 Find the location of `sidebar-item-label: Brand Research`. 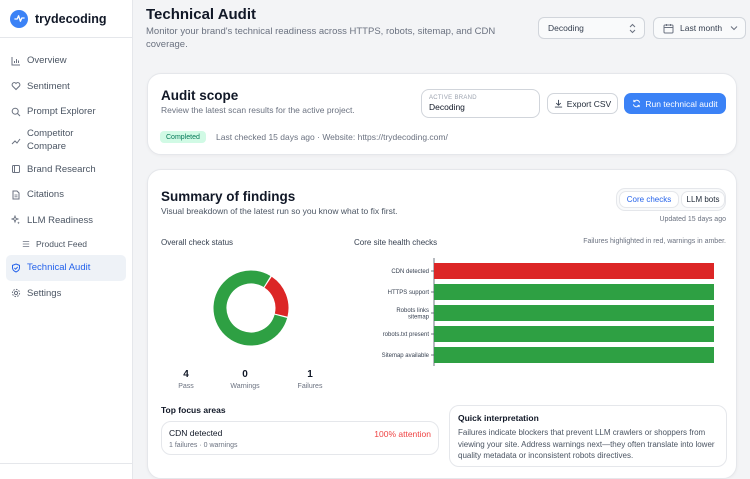

sidebar-item-label: Brand Research is located at coordinates (61, 169).